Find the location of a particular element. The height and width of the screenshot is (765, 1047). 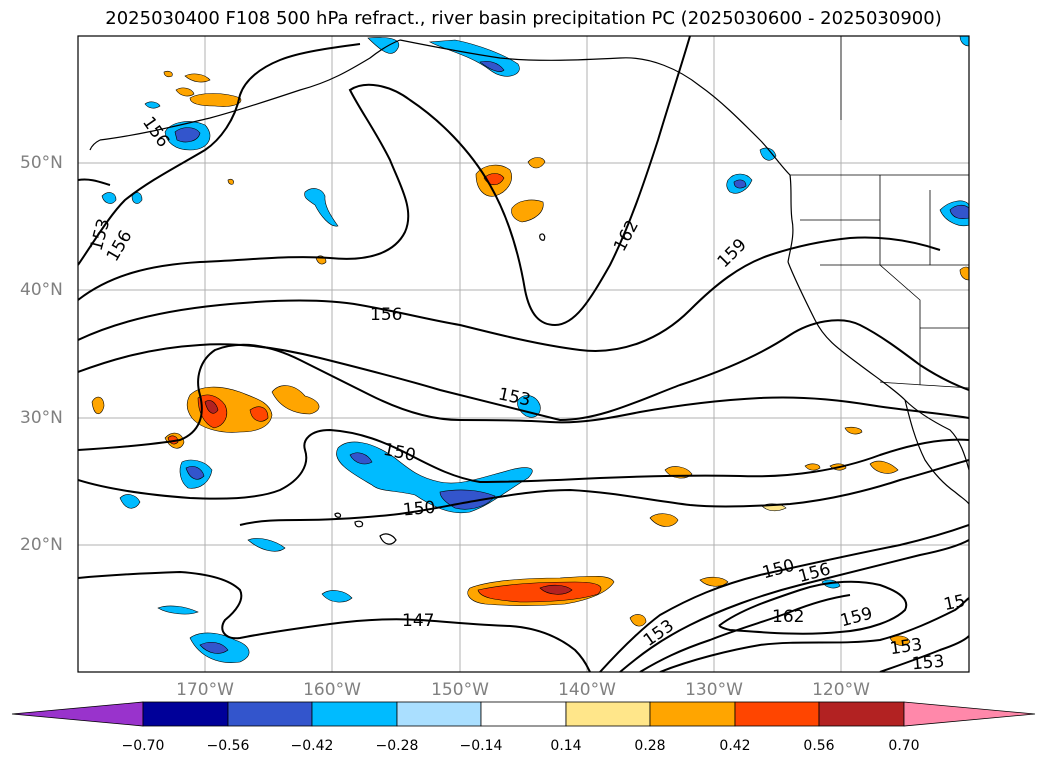

lon-label: 140°W is located at coordinates (587, 690).